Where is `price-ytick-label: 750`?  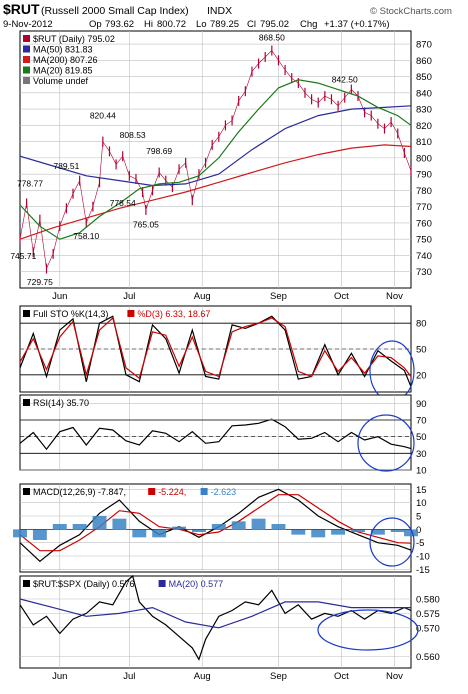
price-ytick-label: 750 is located at coordinates (424, 240).